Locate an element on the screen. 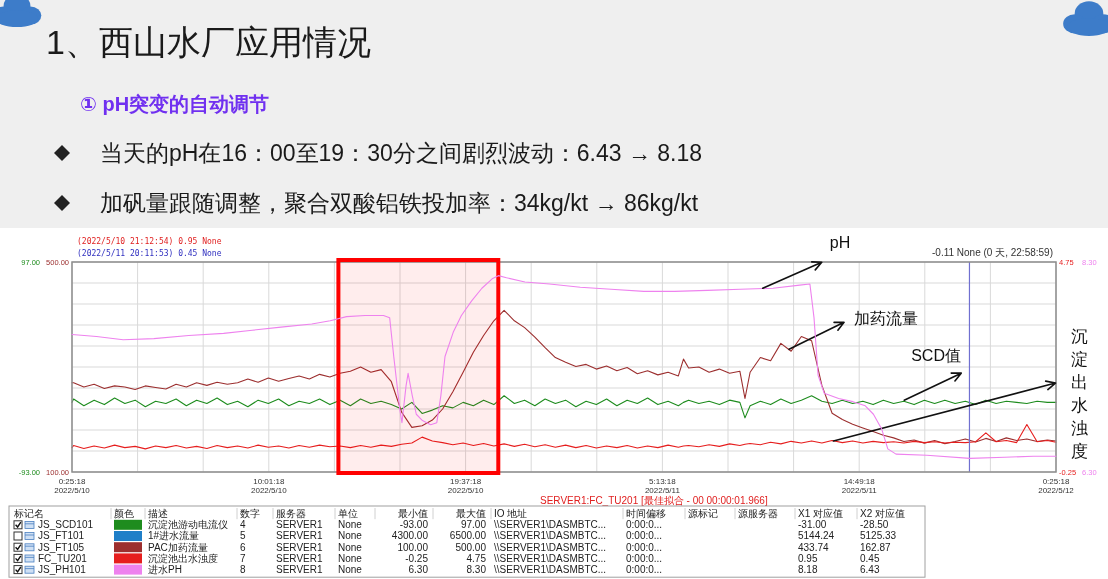 The image size is (1108, 579). text: -31.00 is located at coordinates (812, 525).